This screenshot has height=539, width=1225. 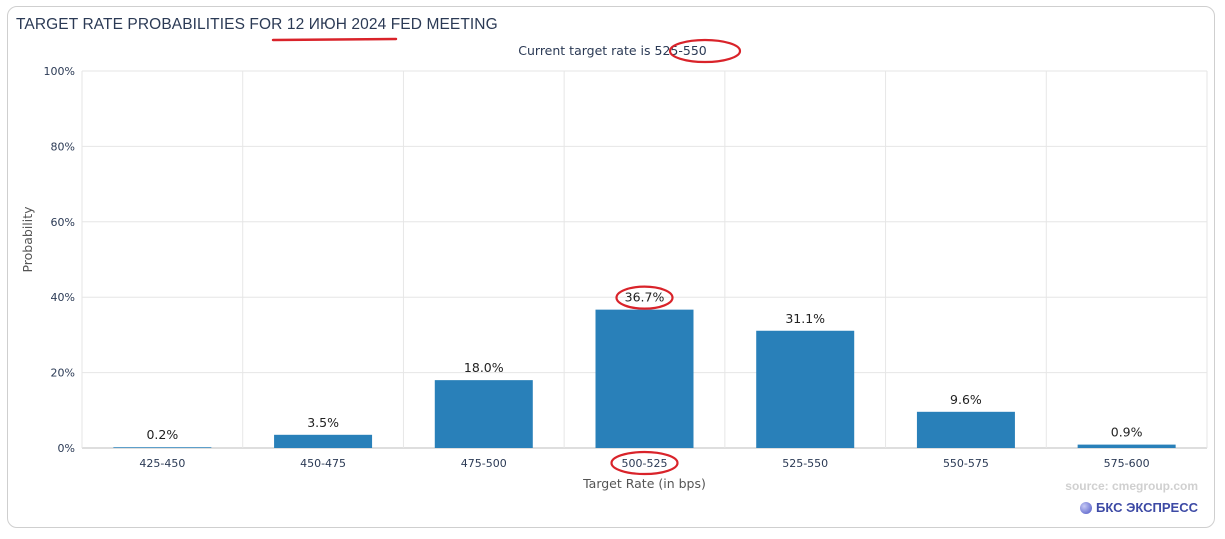 What do you see at coordinates (966, 399) in the screenshot?
I see `data-label: 9.6%` at bounding box center [966, 399].